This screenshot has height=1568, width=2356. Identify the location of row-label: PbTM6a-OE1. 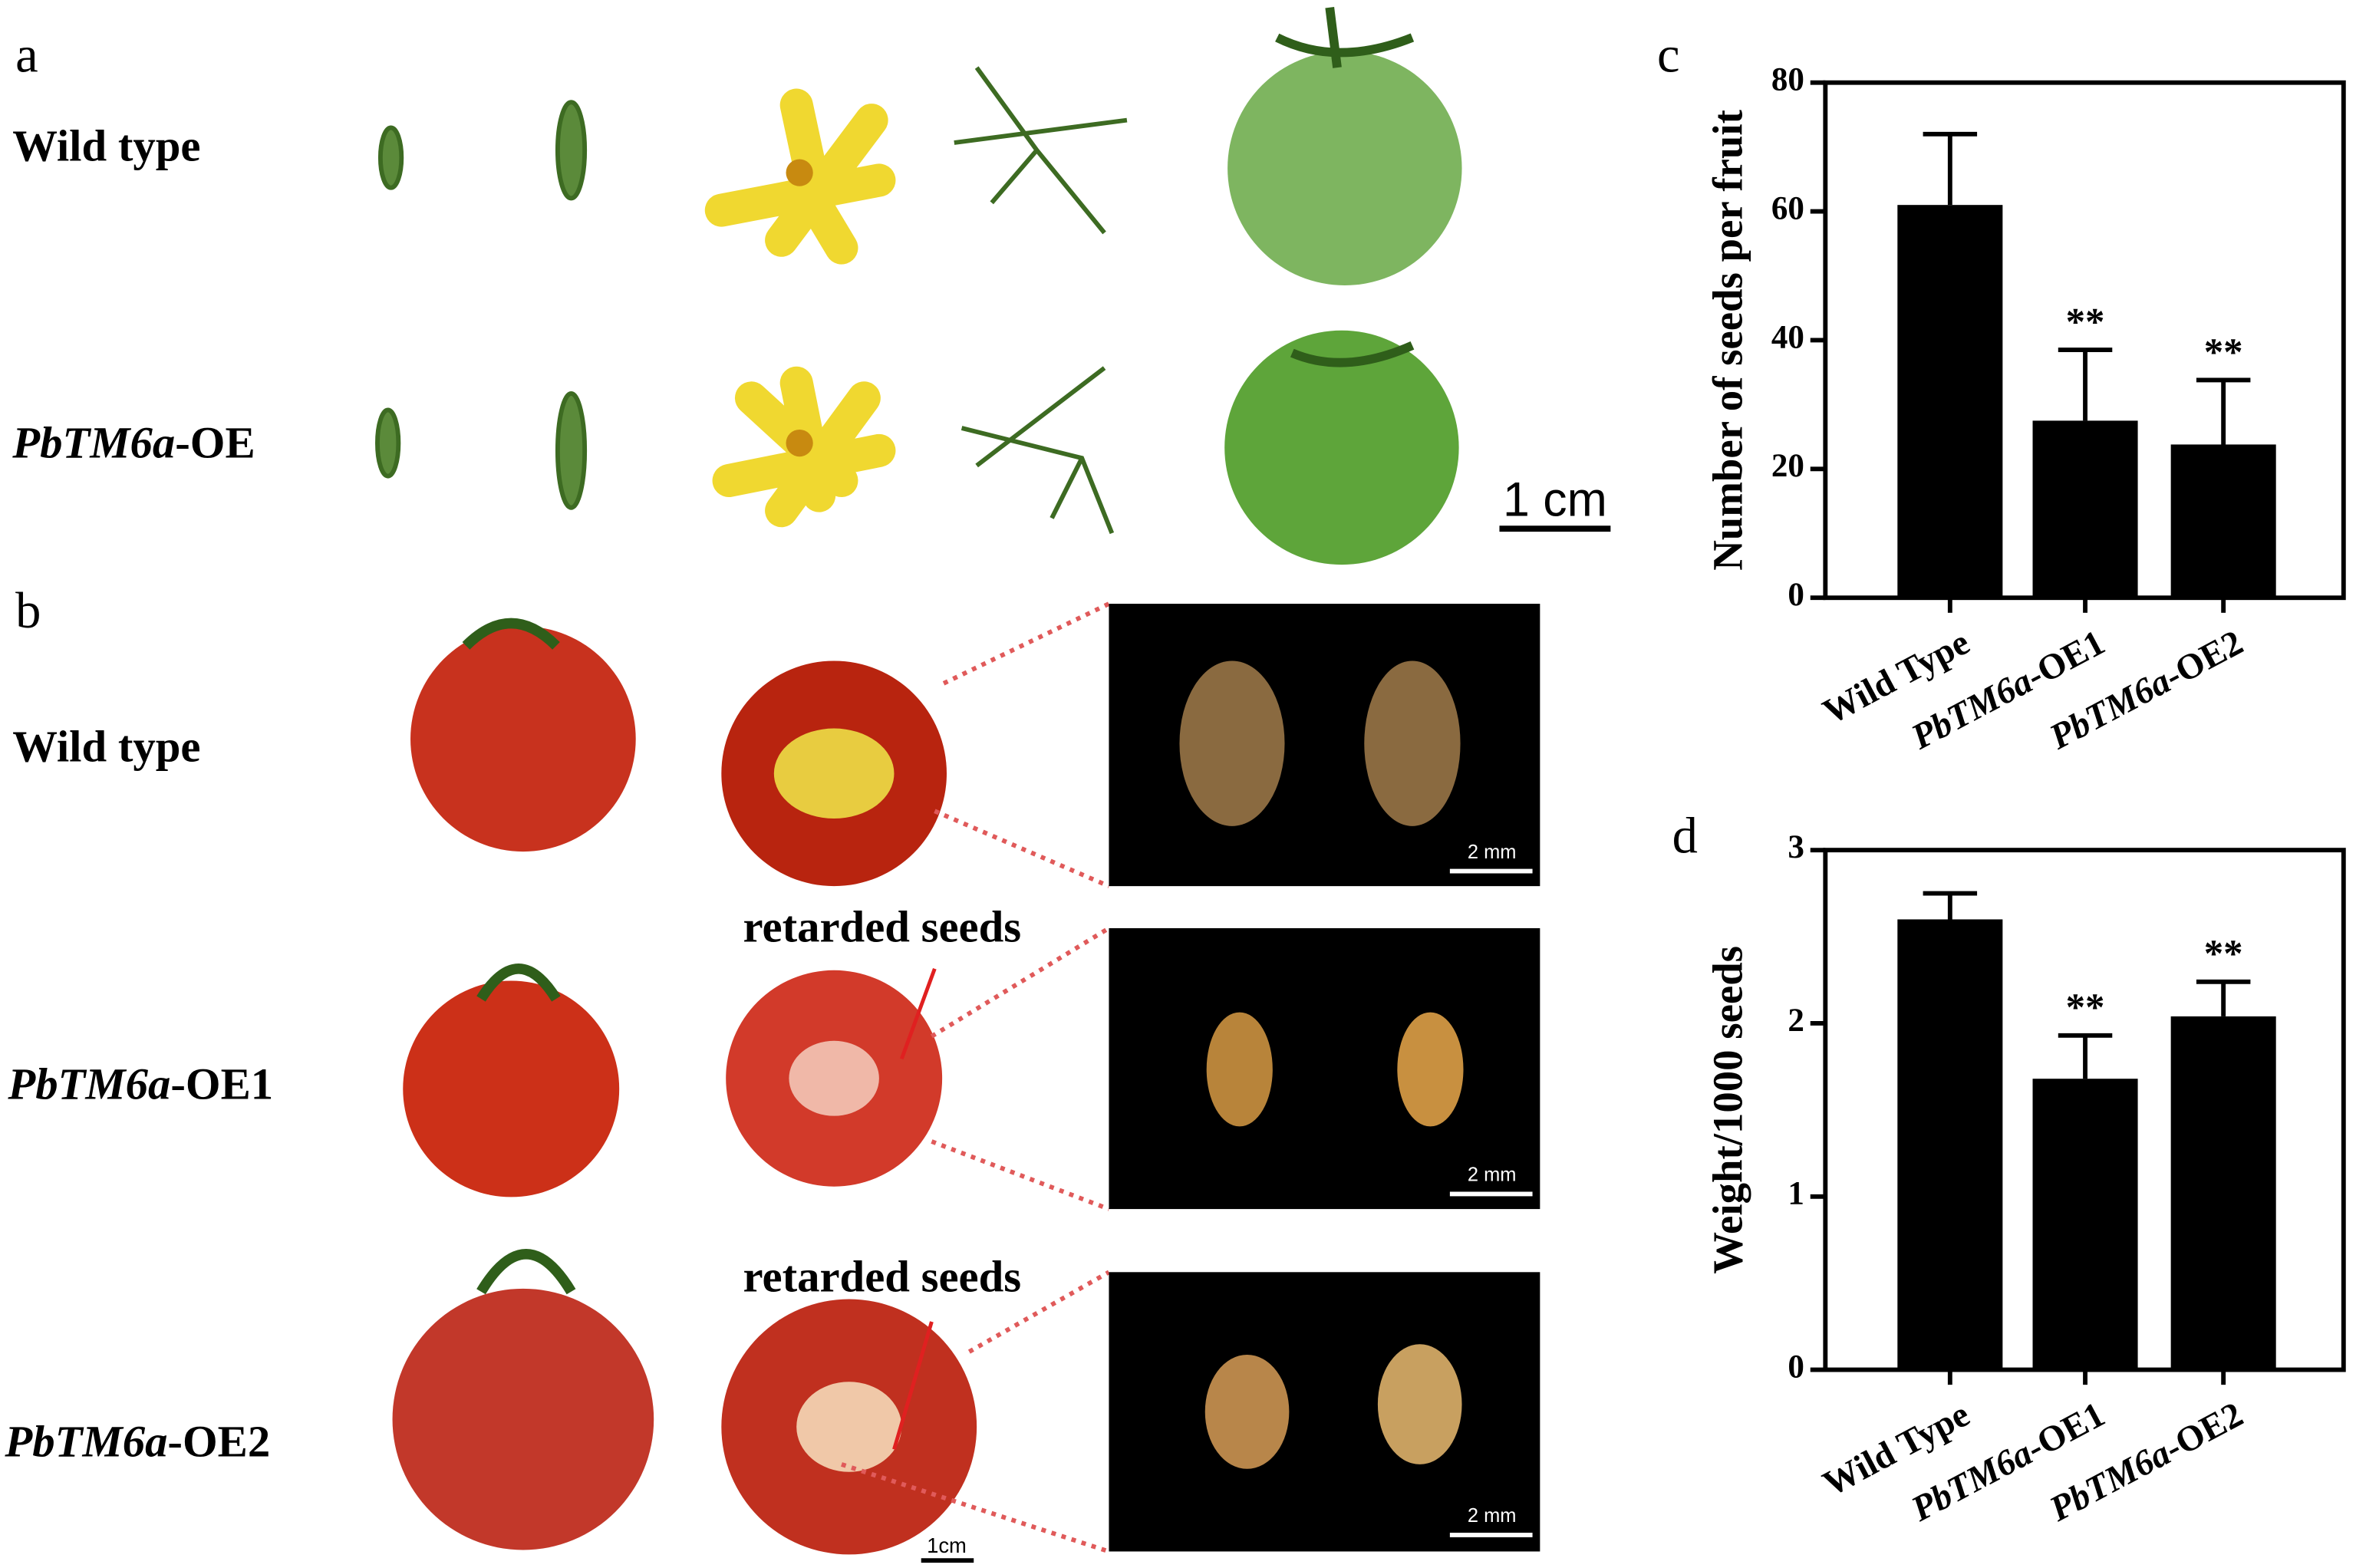
(140, 1084).